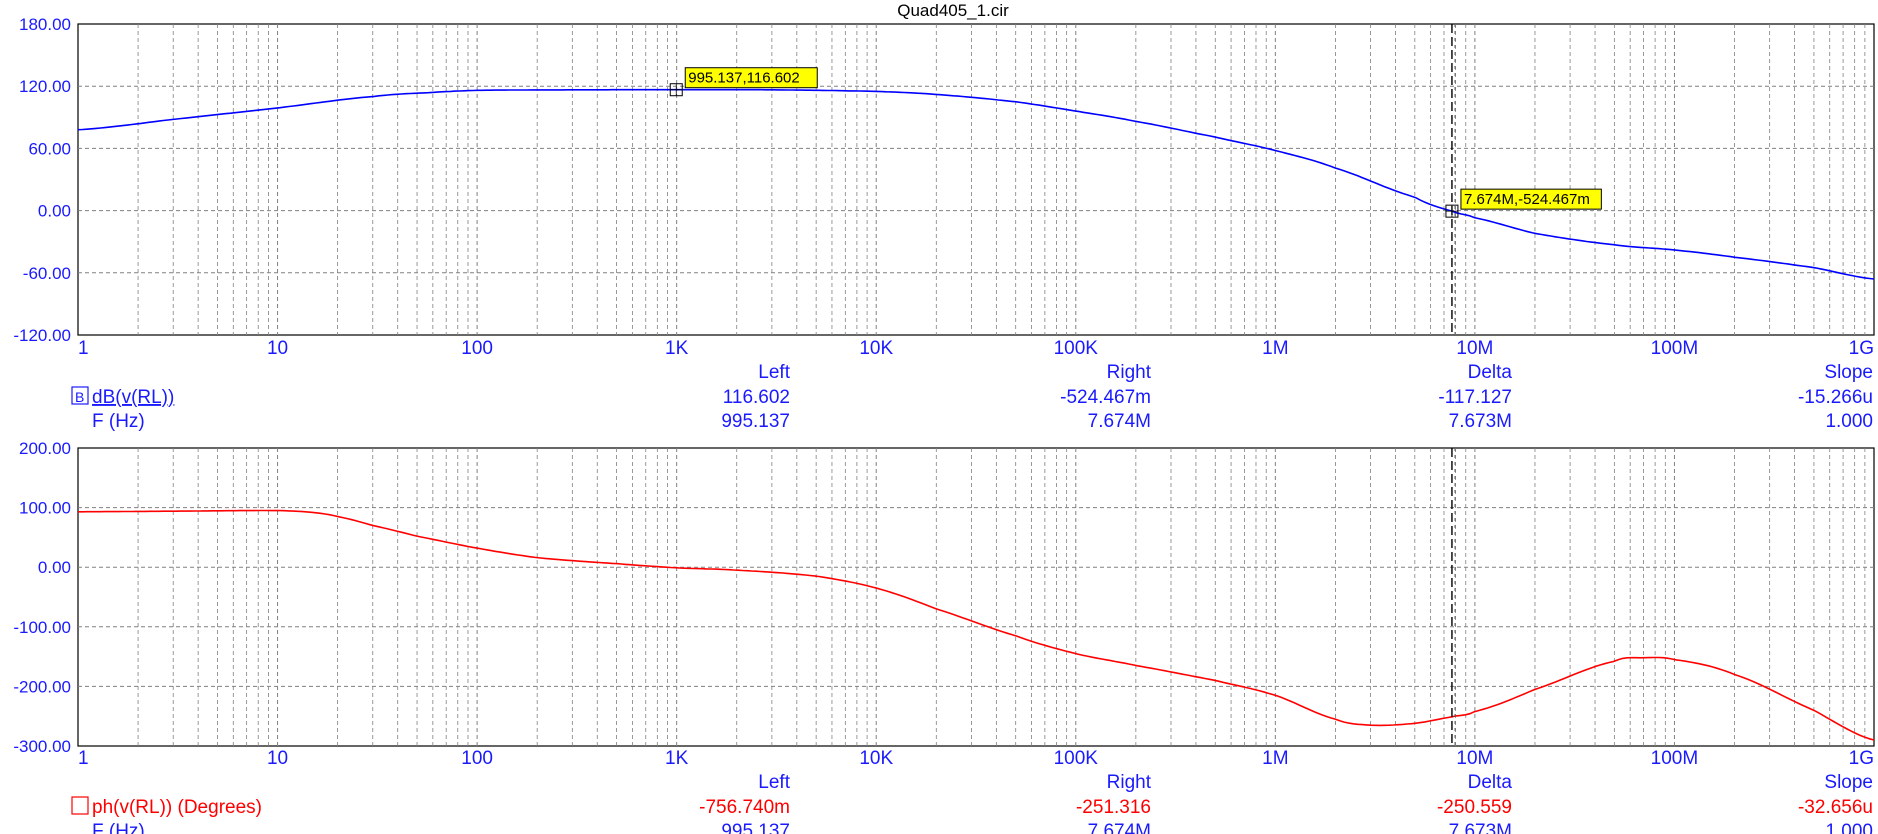 Image resolution: width=1878 pixels, height=834 pixels. I want to click on readout-value: -251.316, so click(1113, 807).